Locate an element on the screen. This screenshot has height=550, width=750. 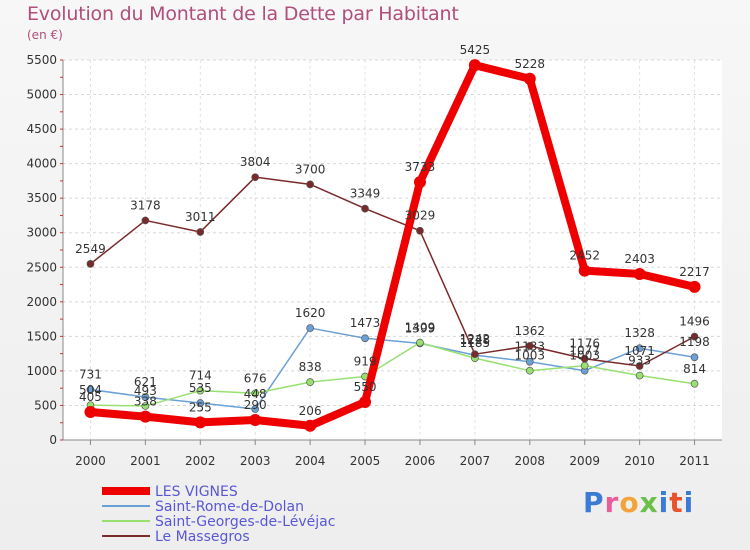
data-label: 5228 is located at coordinates (530, 64).